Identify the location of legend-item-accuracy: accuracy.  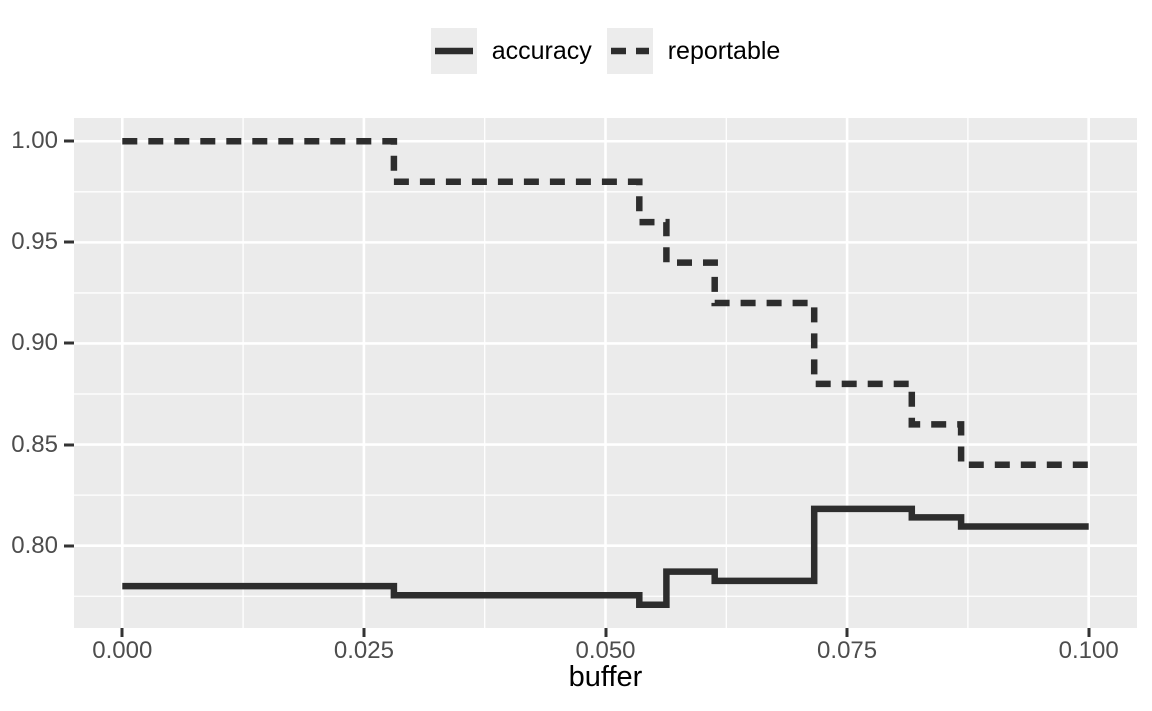
(511, 51).